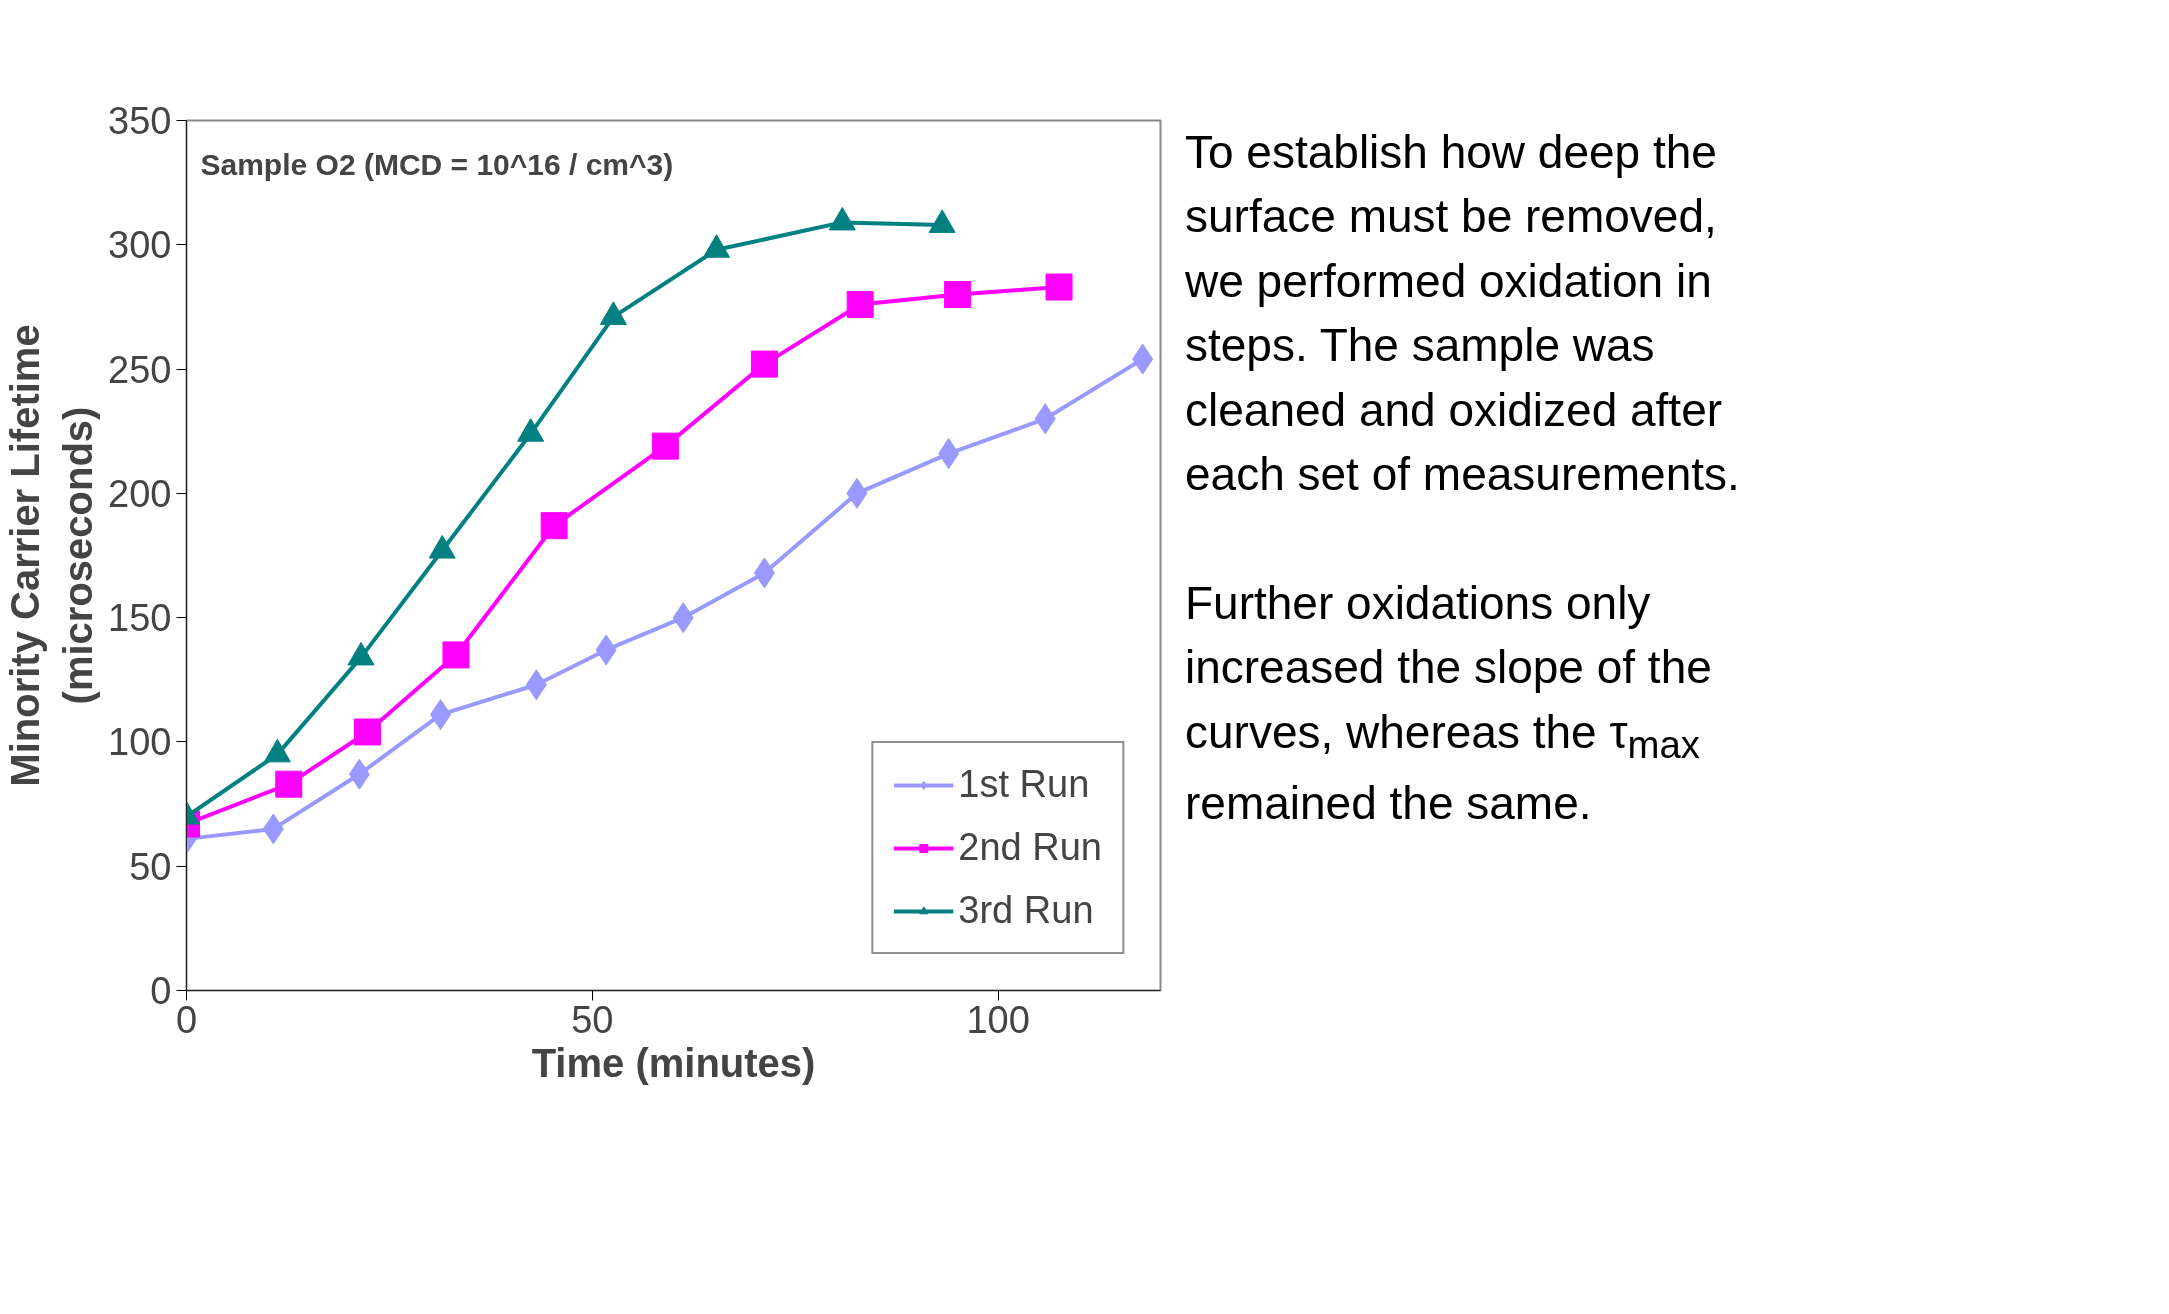 This screenshot has width=2169, height=1314. What do you see at coordinates (161, 991) in the screenshot?
I see `y-tick-label: 0` at bounding box center [161, 991].